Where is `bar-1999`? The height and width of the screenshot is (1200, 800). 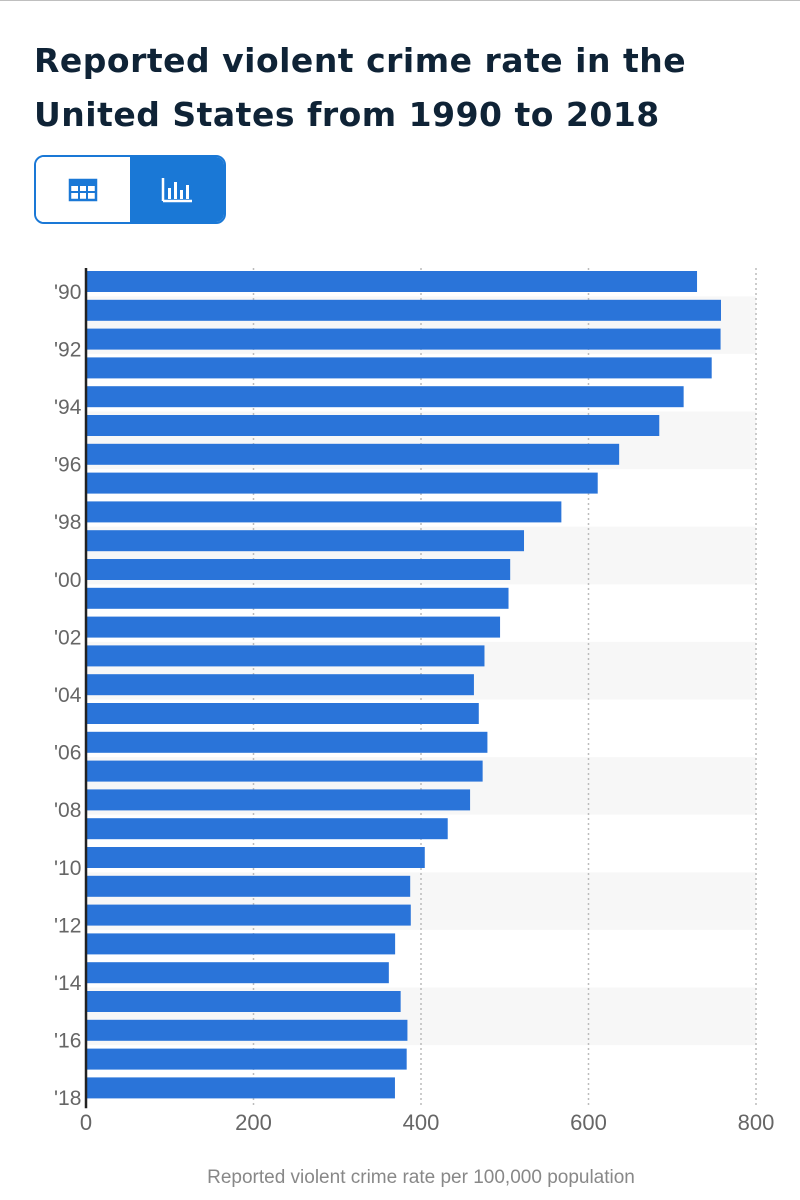 bar-1999 is located at coordinates (305, 541).